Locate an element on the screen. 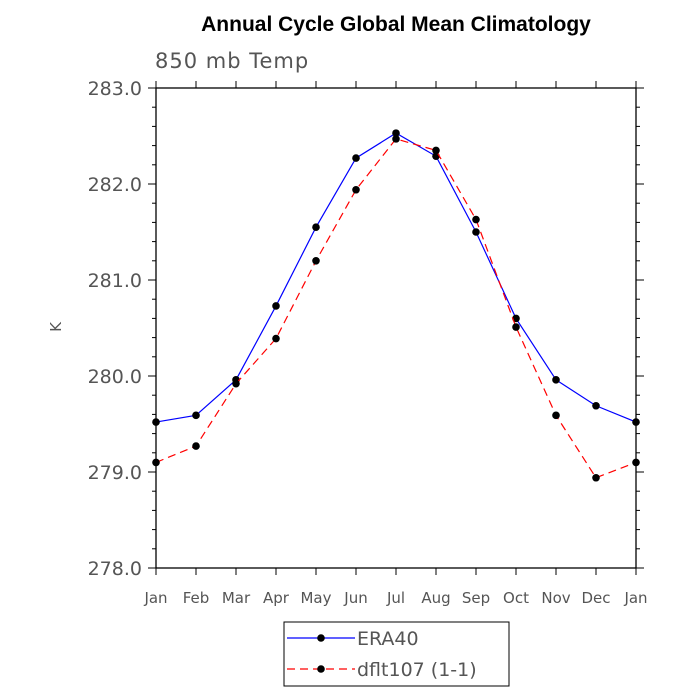 The width and height of the screenshot is (700, 700). x-tick-label: Jul is located at coordinates (395, 598).